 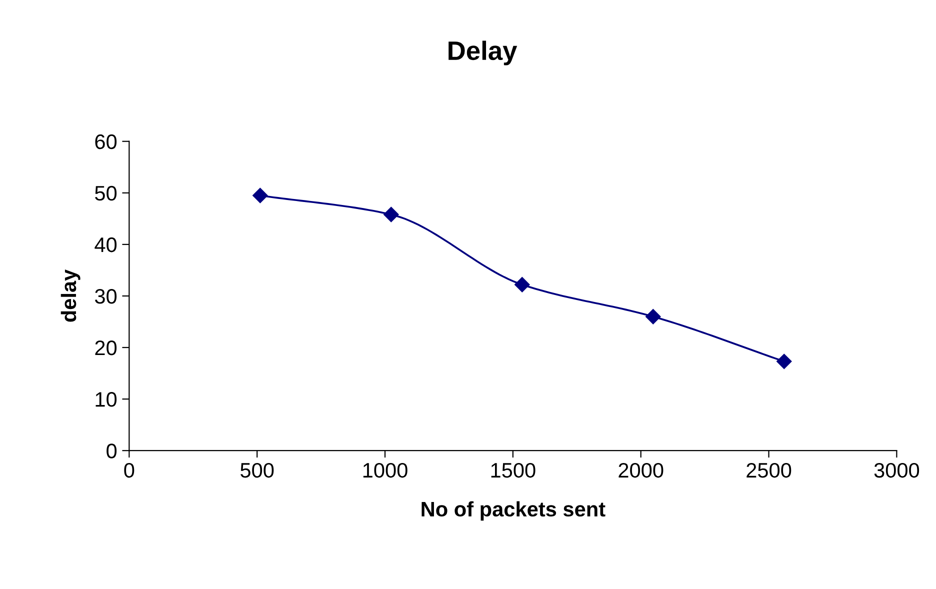 What do you see at coordinates (897, 470) in the screenshot?
I see `x-tick-label: 3000` at bounding box center [897, 470].